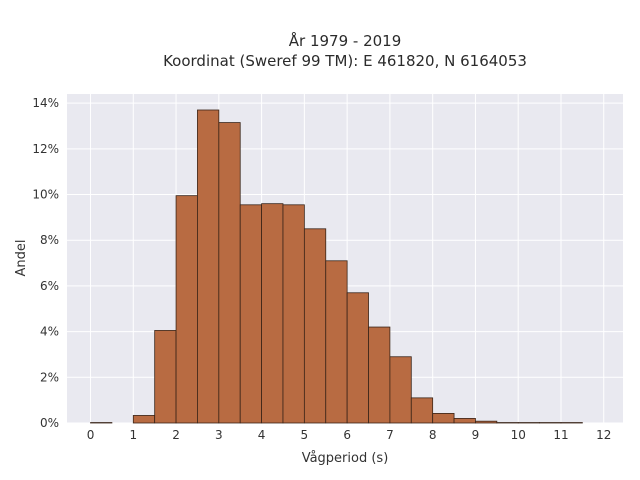 The image size is (640, 480). I want to click on x-tick-label: 6, so click(347, 435).